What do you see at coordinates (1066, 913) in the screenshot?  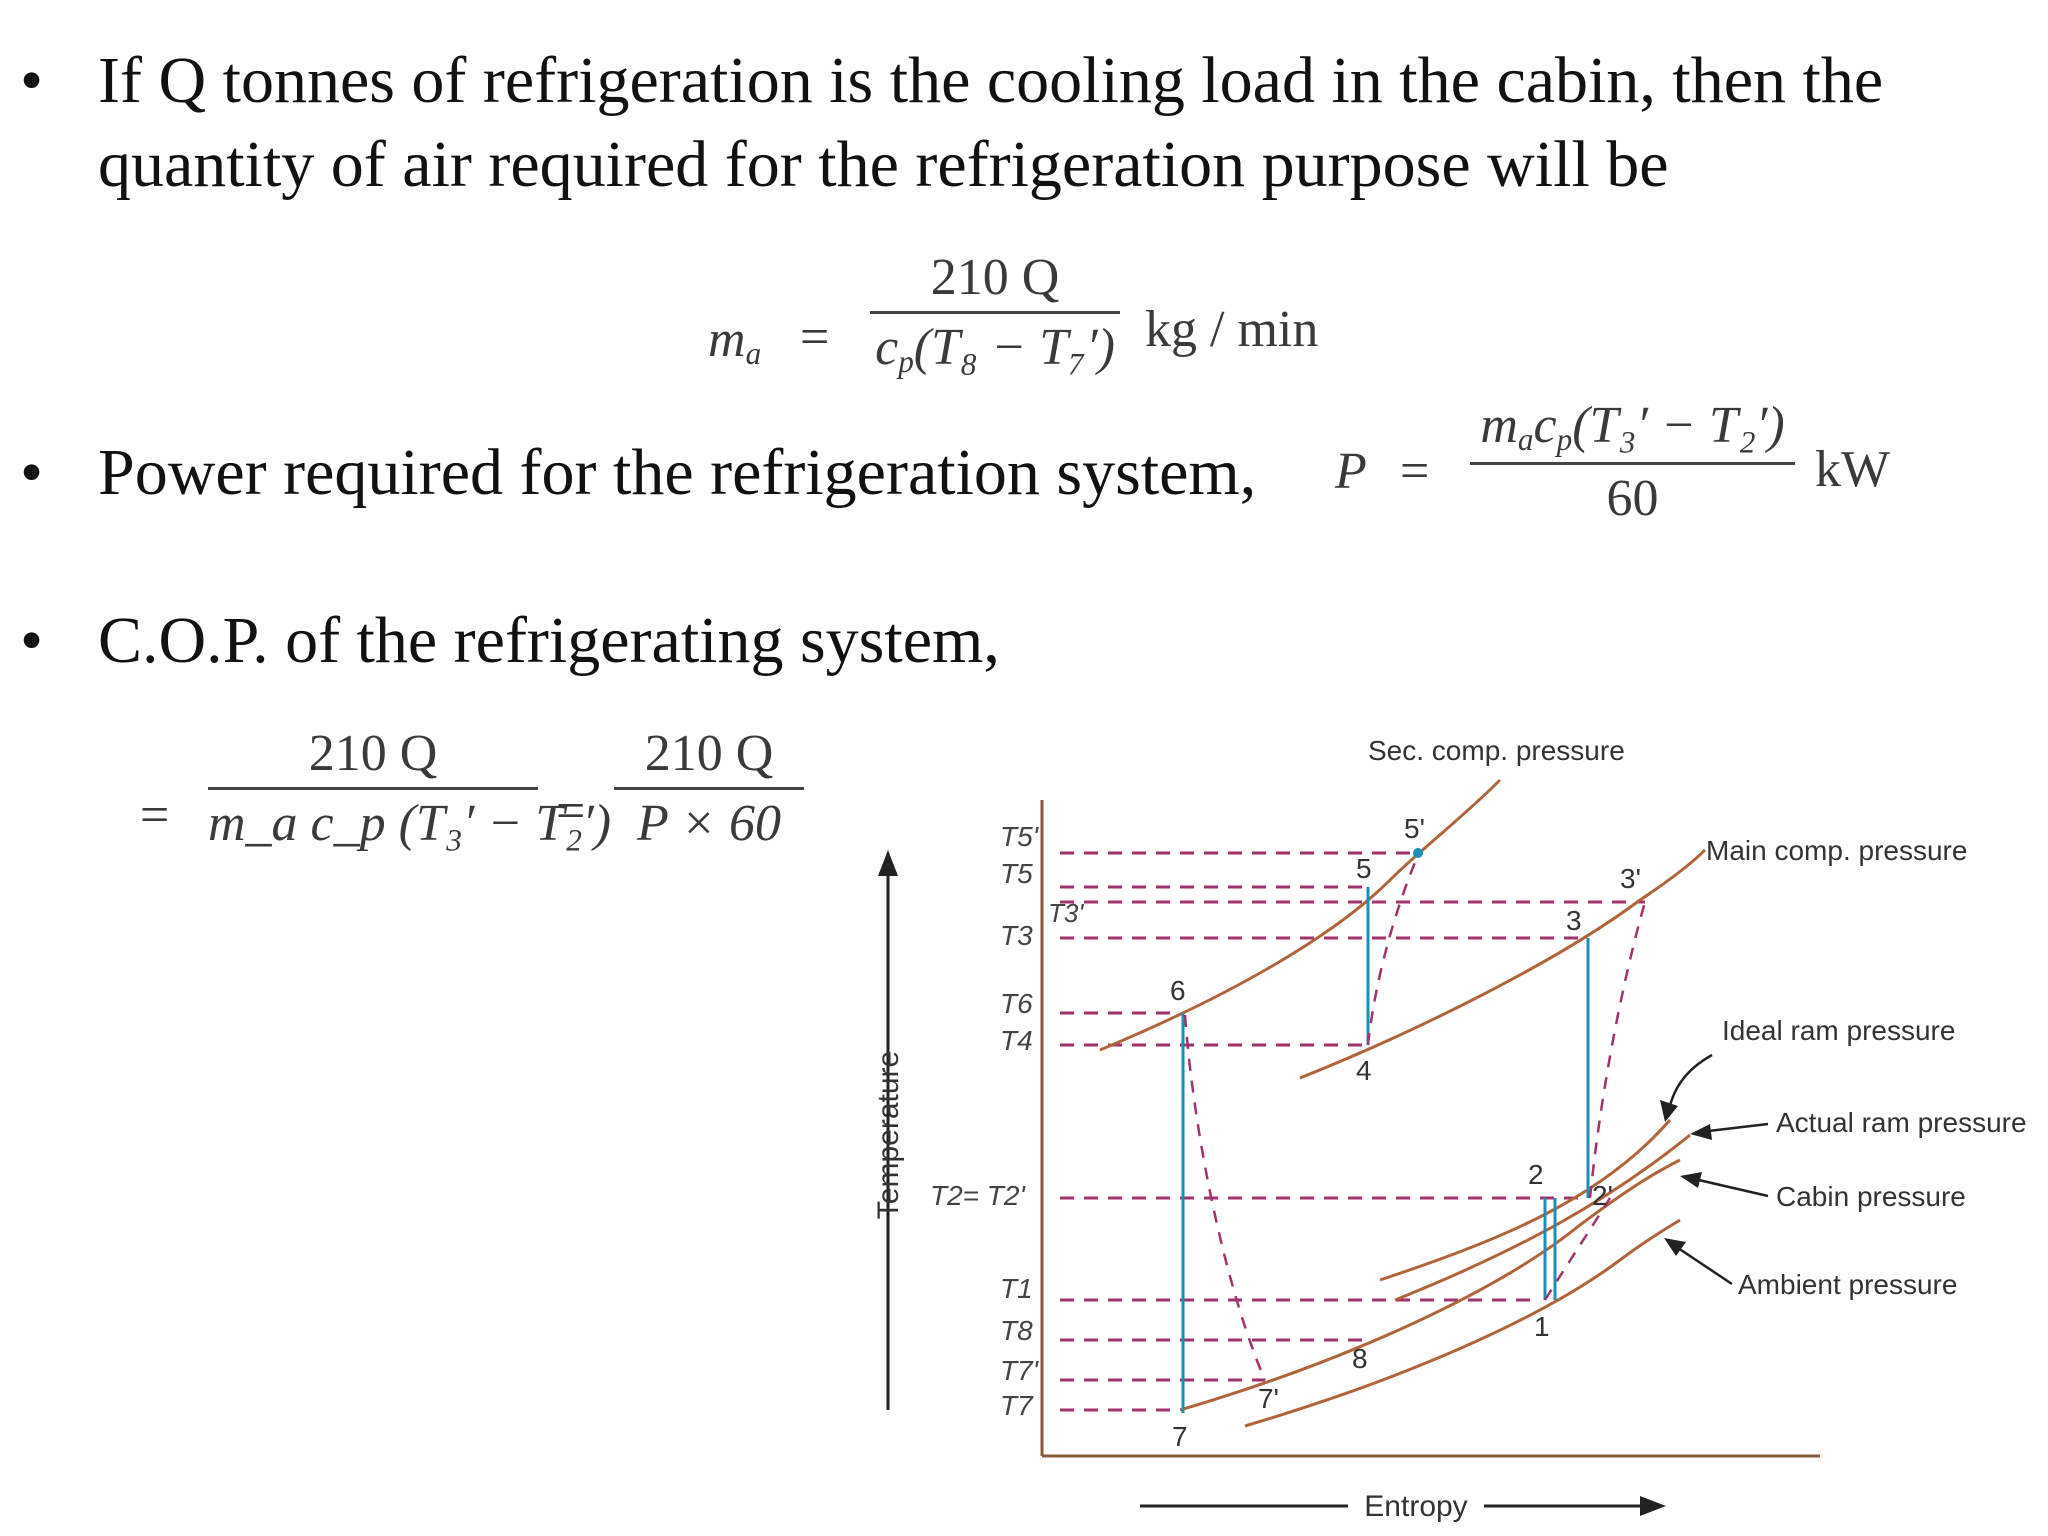 I see `inner-label-t3prime: T3'` at bounding box center [1066, 913].